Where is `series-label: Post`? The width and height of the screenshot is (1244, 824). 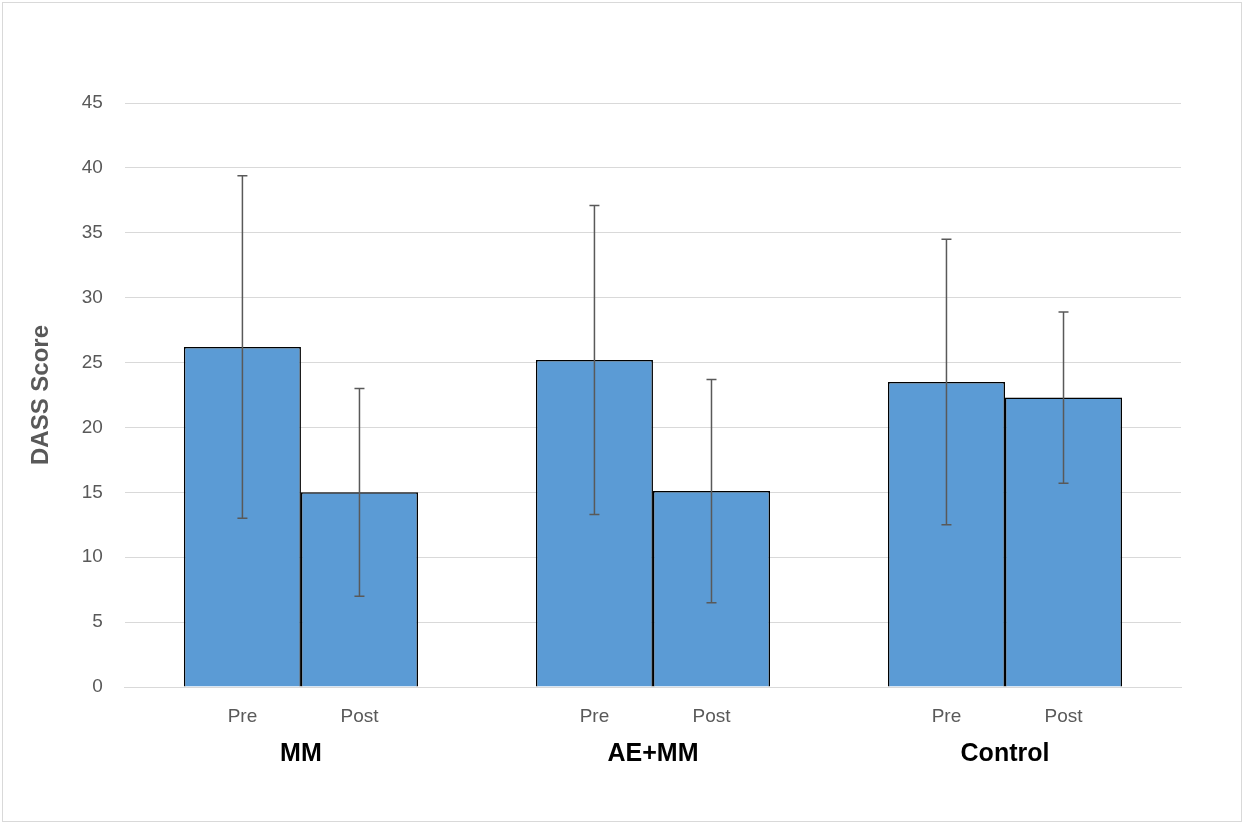 series-label: Post is located at coordinates (360, 716).